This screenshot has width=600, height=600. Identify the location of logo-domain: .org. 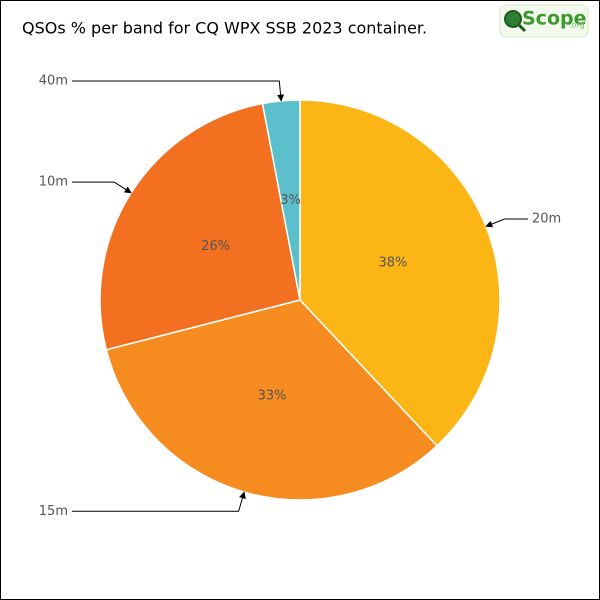
(577, 25).